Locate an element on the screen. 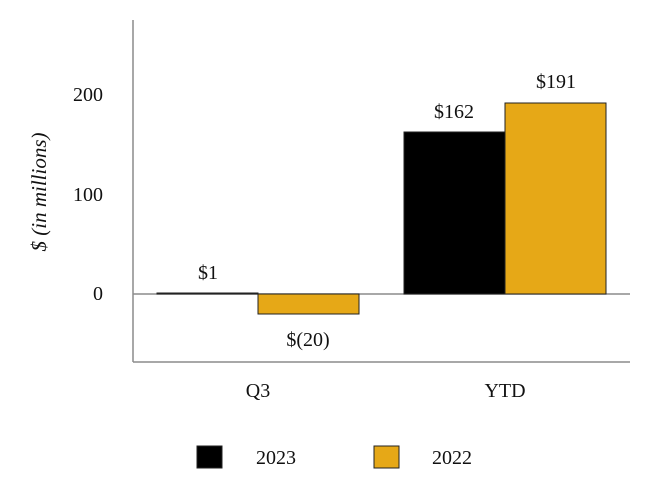 This screenshot has width=650, height=500. data-label-2022-q3: $(20) is located at coordinates (307, 340).